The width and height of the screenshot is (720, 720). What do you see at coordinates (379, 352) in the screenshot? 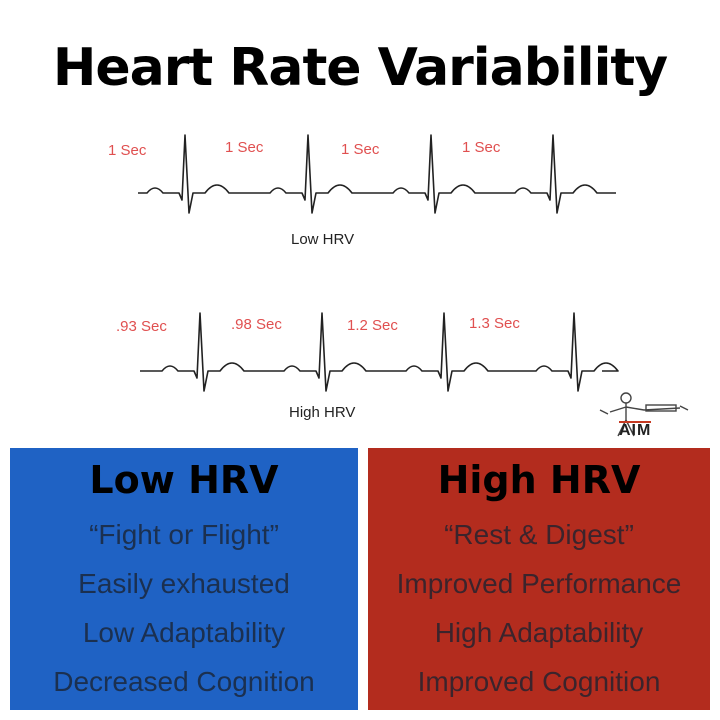
I see `ecg-trace-high-hrv` at bounding box center [379, 352].